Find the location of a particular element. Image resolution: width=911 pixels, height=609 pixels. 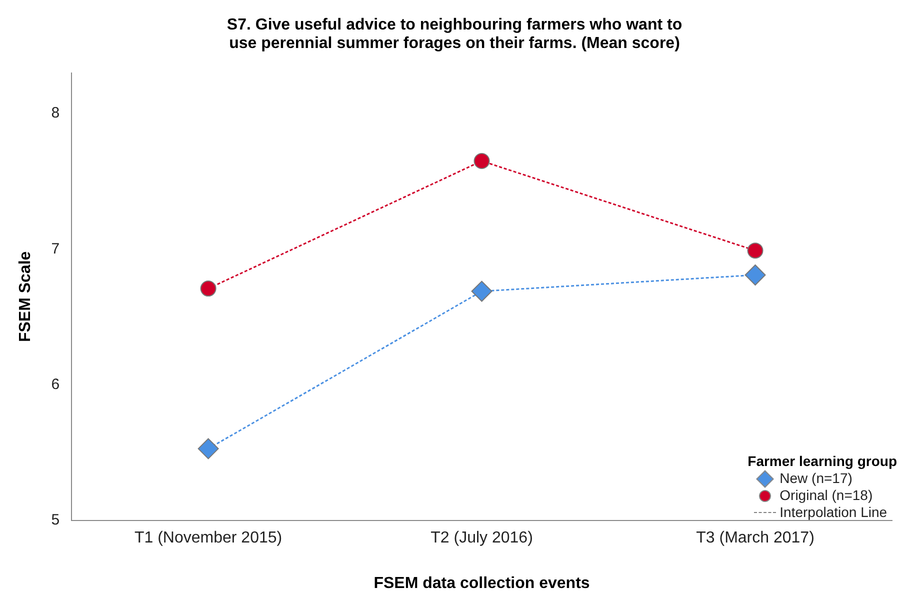

x-tick-label: T2 (July 2016) is located at coordinates (481, 538).